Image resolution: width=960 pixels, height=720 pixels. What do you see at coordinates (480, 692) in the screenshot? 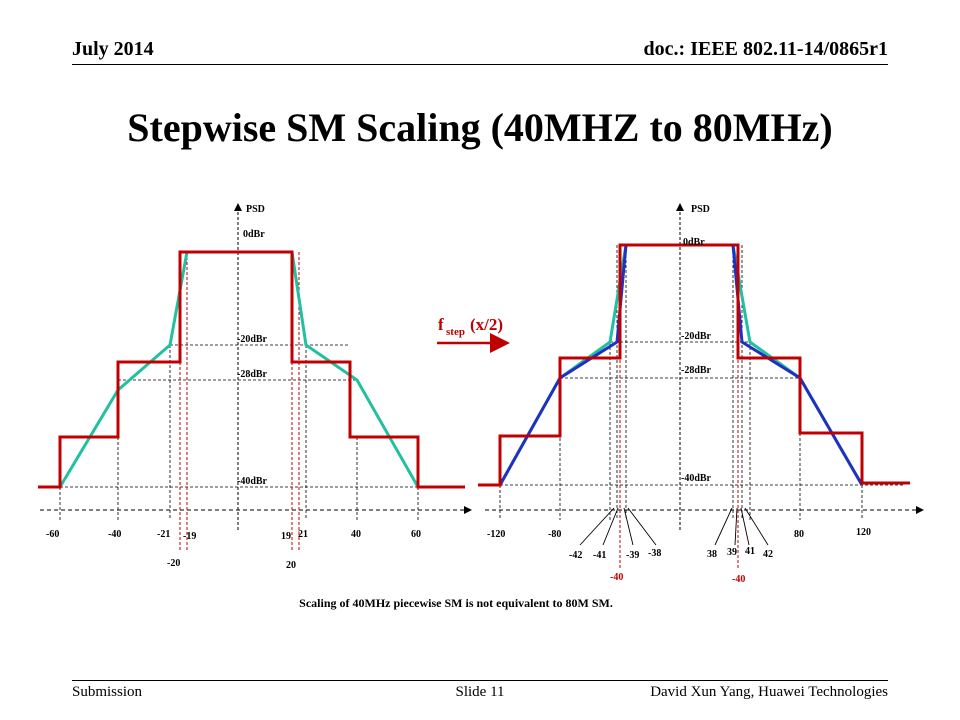
I see `footer-slide-number: Slide 11` at bounding box center [480, 692].